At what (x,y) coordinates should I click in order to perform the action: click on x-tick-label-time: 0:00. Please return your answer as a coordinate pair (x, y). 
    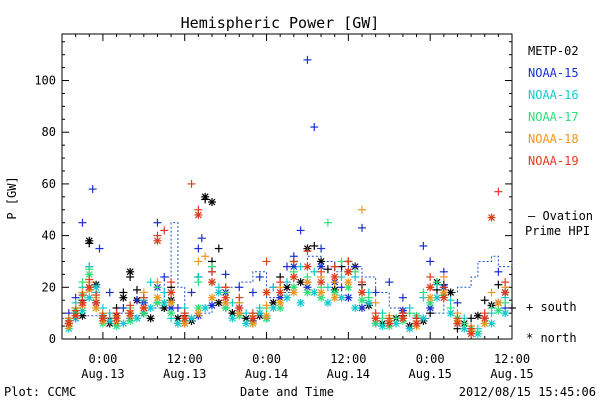
    Looking at the image, I should click on (430, 359).